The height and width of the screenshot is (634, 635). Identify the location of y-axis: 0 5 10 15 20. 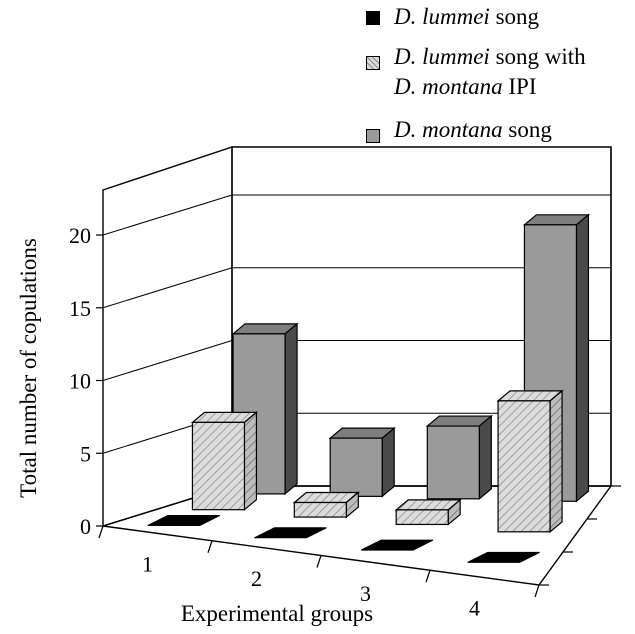
(86, 381).